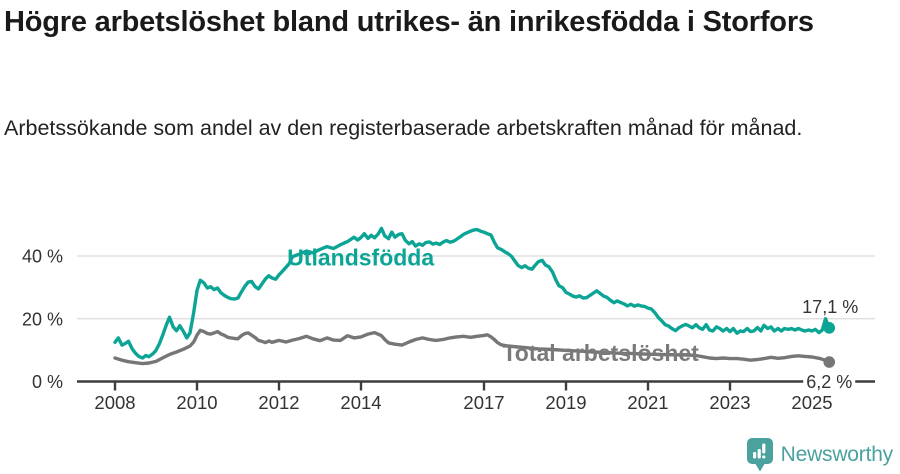 This screenshot has height=474, width=900. Describe the element at coordinates (472, 347) in the screenshot. I see `series-line-total-arbetsl-shet` at that location.